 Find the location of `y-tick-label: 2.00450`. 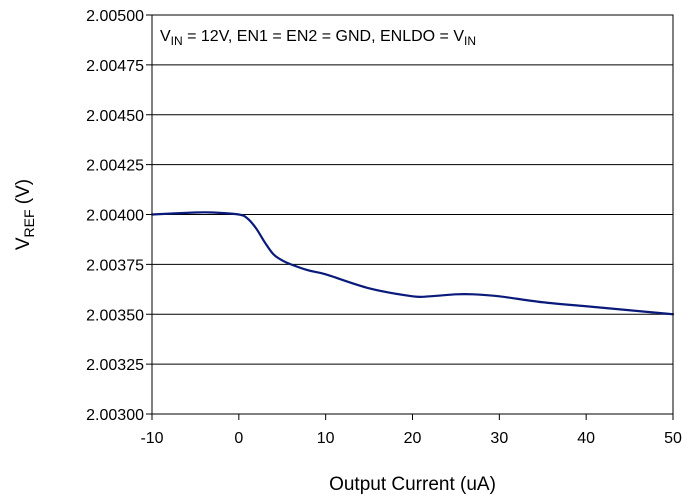

y-tick-label: 2.00450 is located at coordinates (115, 116).